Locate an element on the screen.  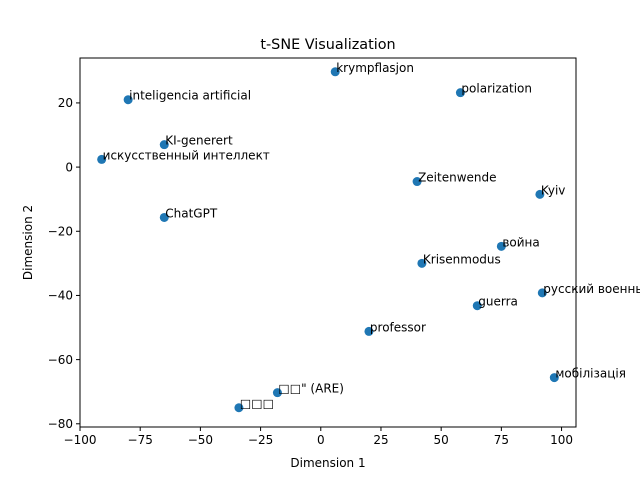
point-label: polarization is located at coordinates (496, 89).